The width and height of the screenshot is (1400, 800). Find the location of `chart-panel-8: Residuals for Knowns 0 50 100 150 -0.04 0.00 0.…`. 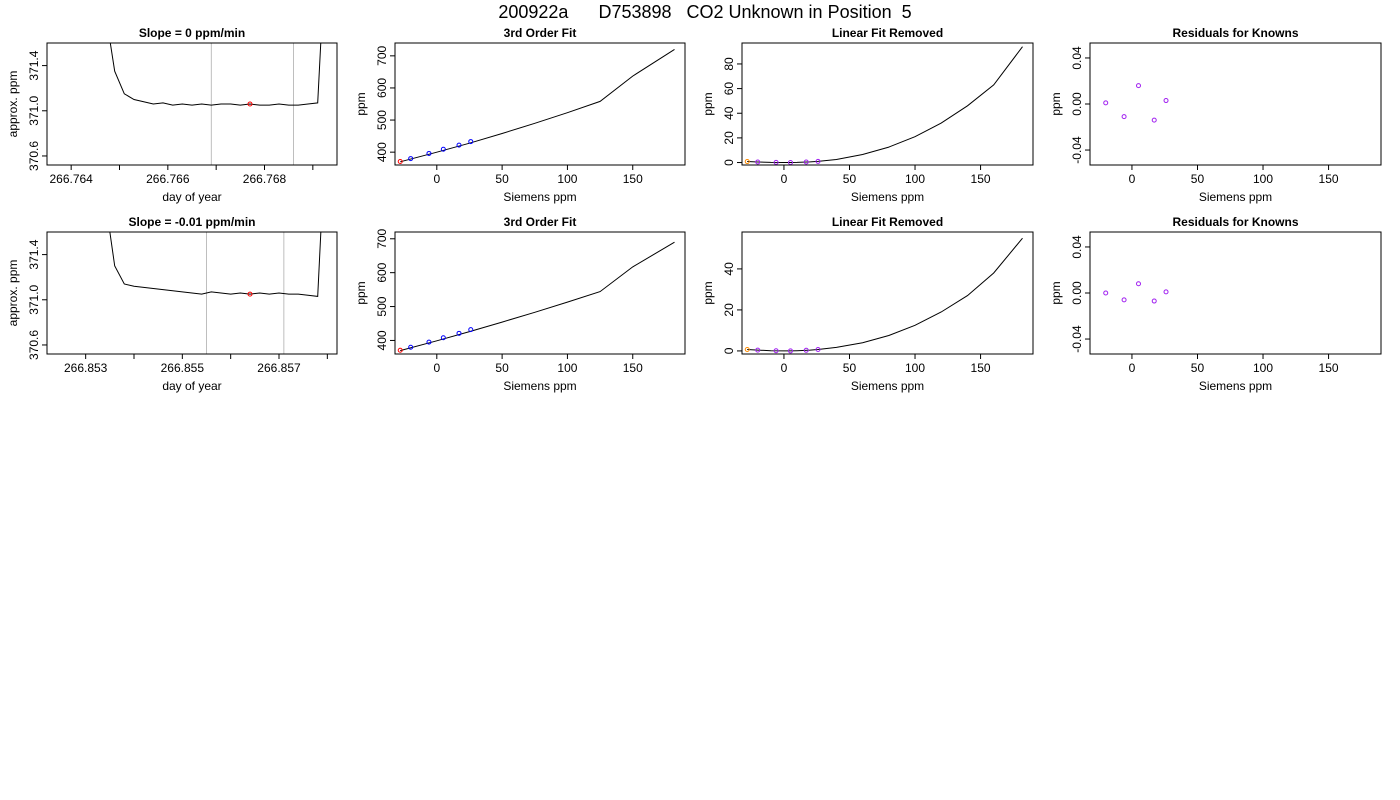

chart-panel-8: Residuals for Knowns 0 50 100 150 -0.04 0.00 0.… is located at coordinates (1215, 304).